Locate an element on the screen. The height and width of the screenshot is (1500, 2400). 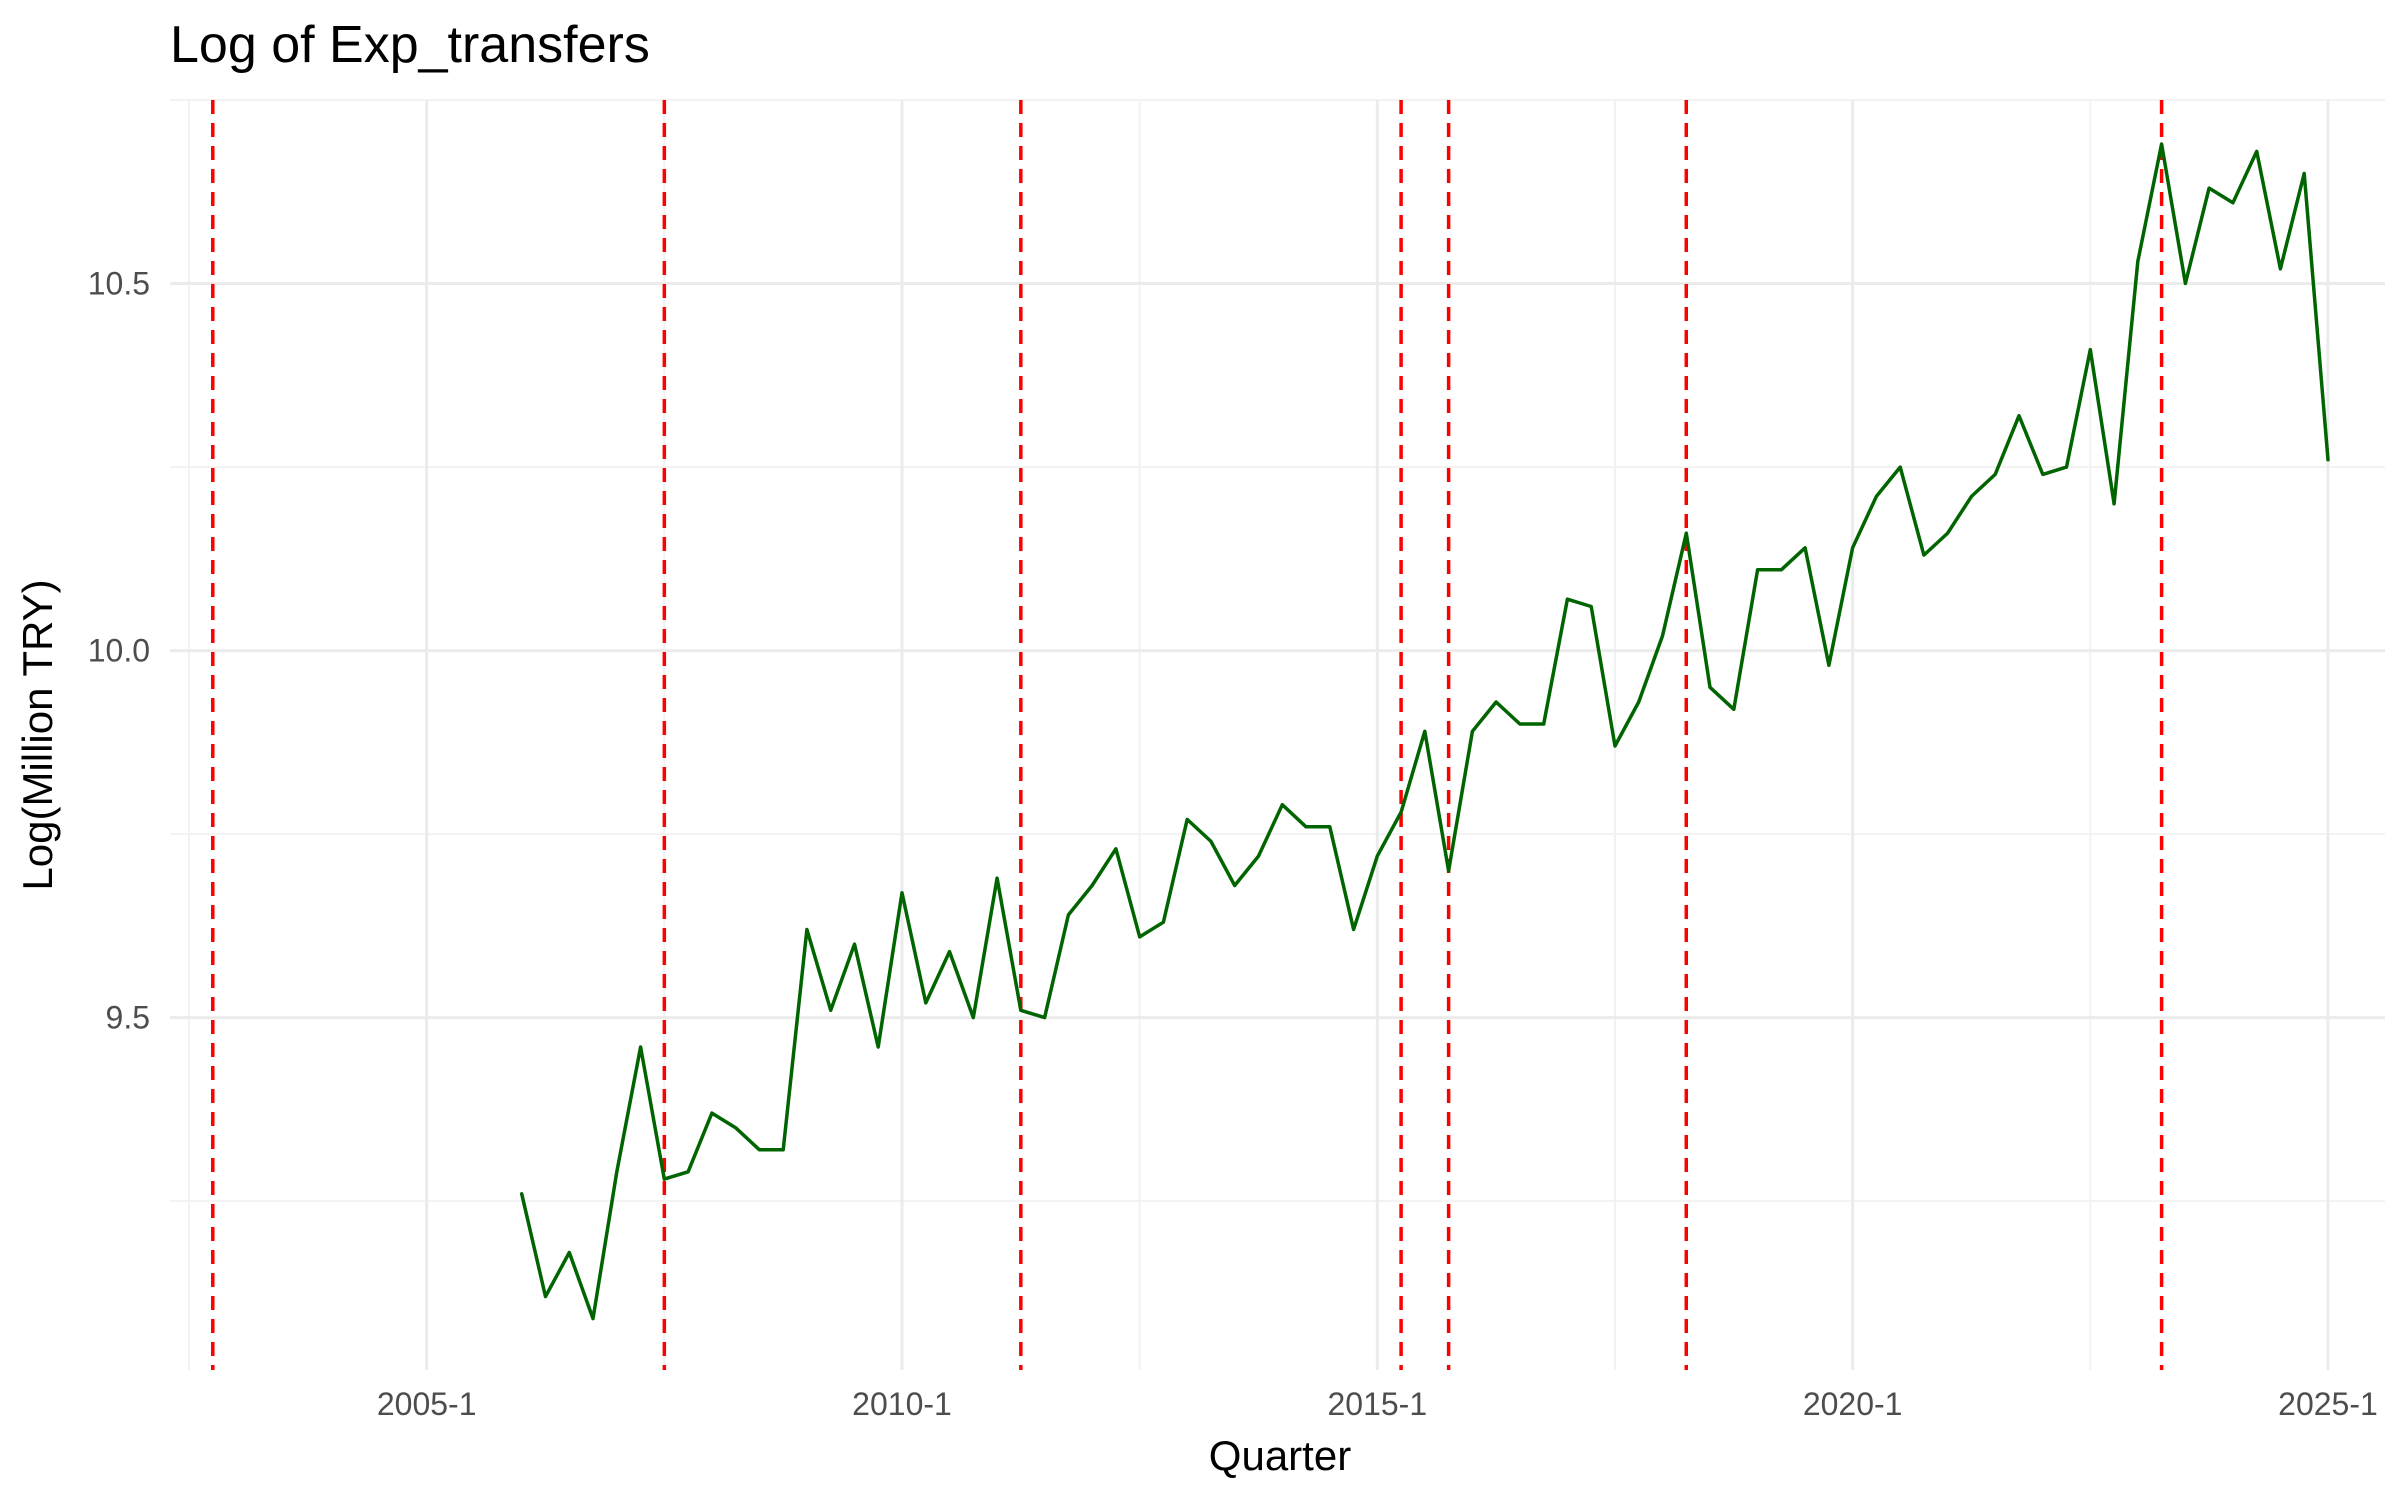
x-tick-label: 2010-1 is located at coordinates (902, 1404).